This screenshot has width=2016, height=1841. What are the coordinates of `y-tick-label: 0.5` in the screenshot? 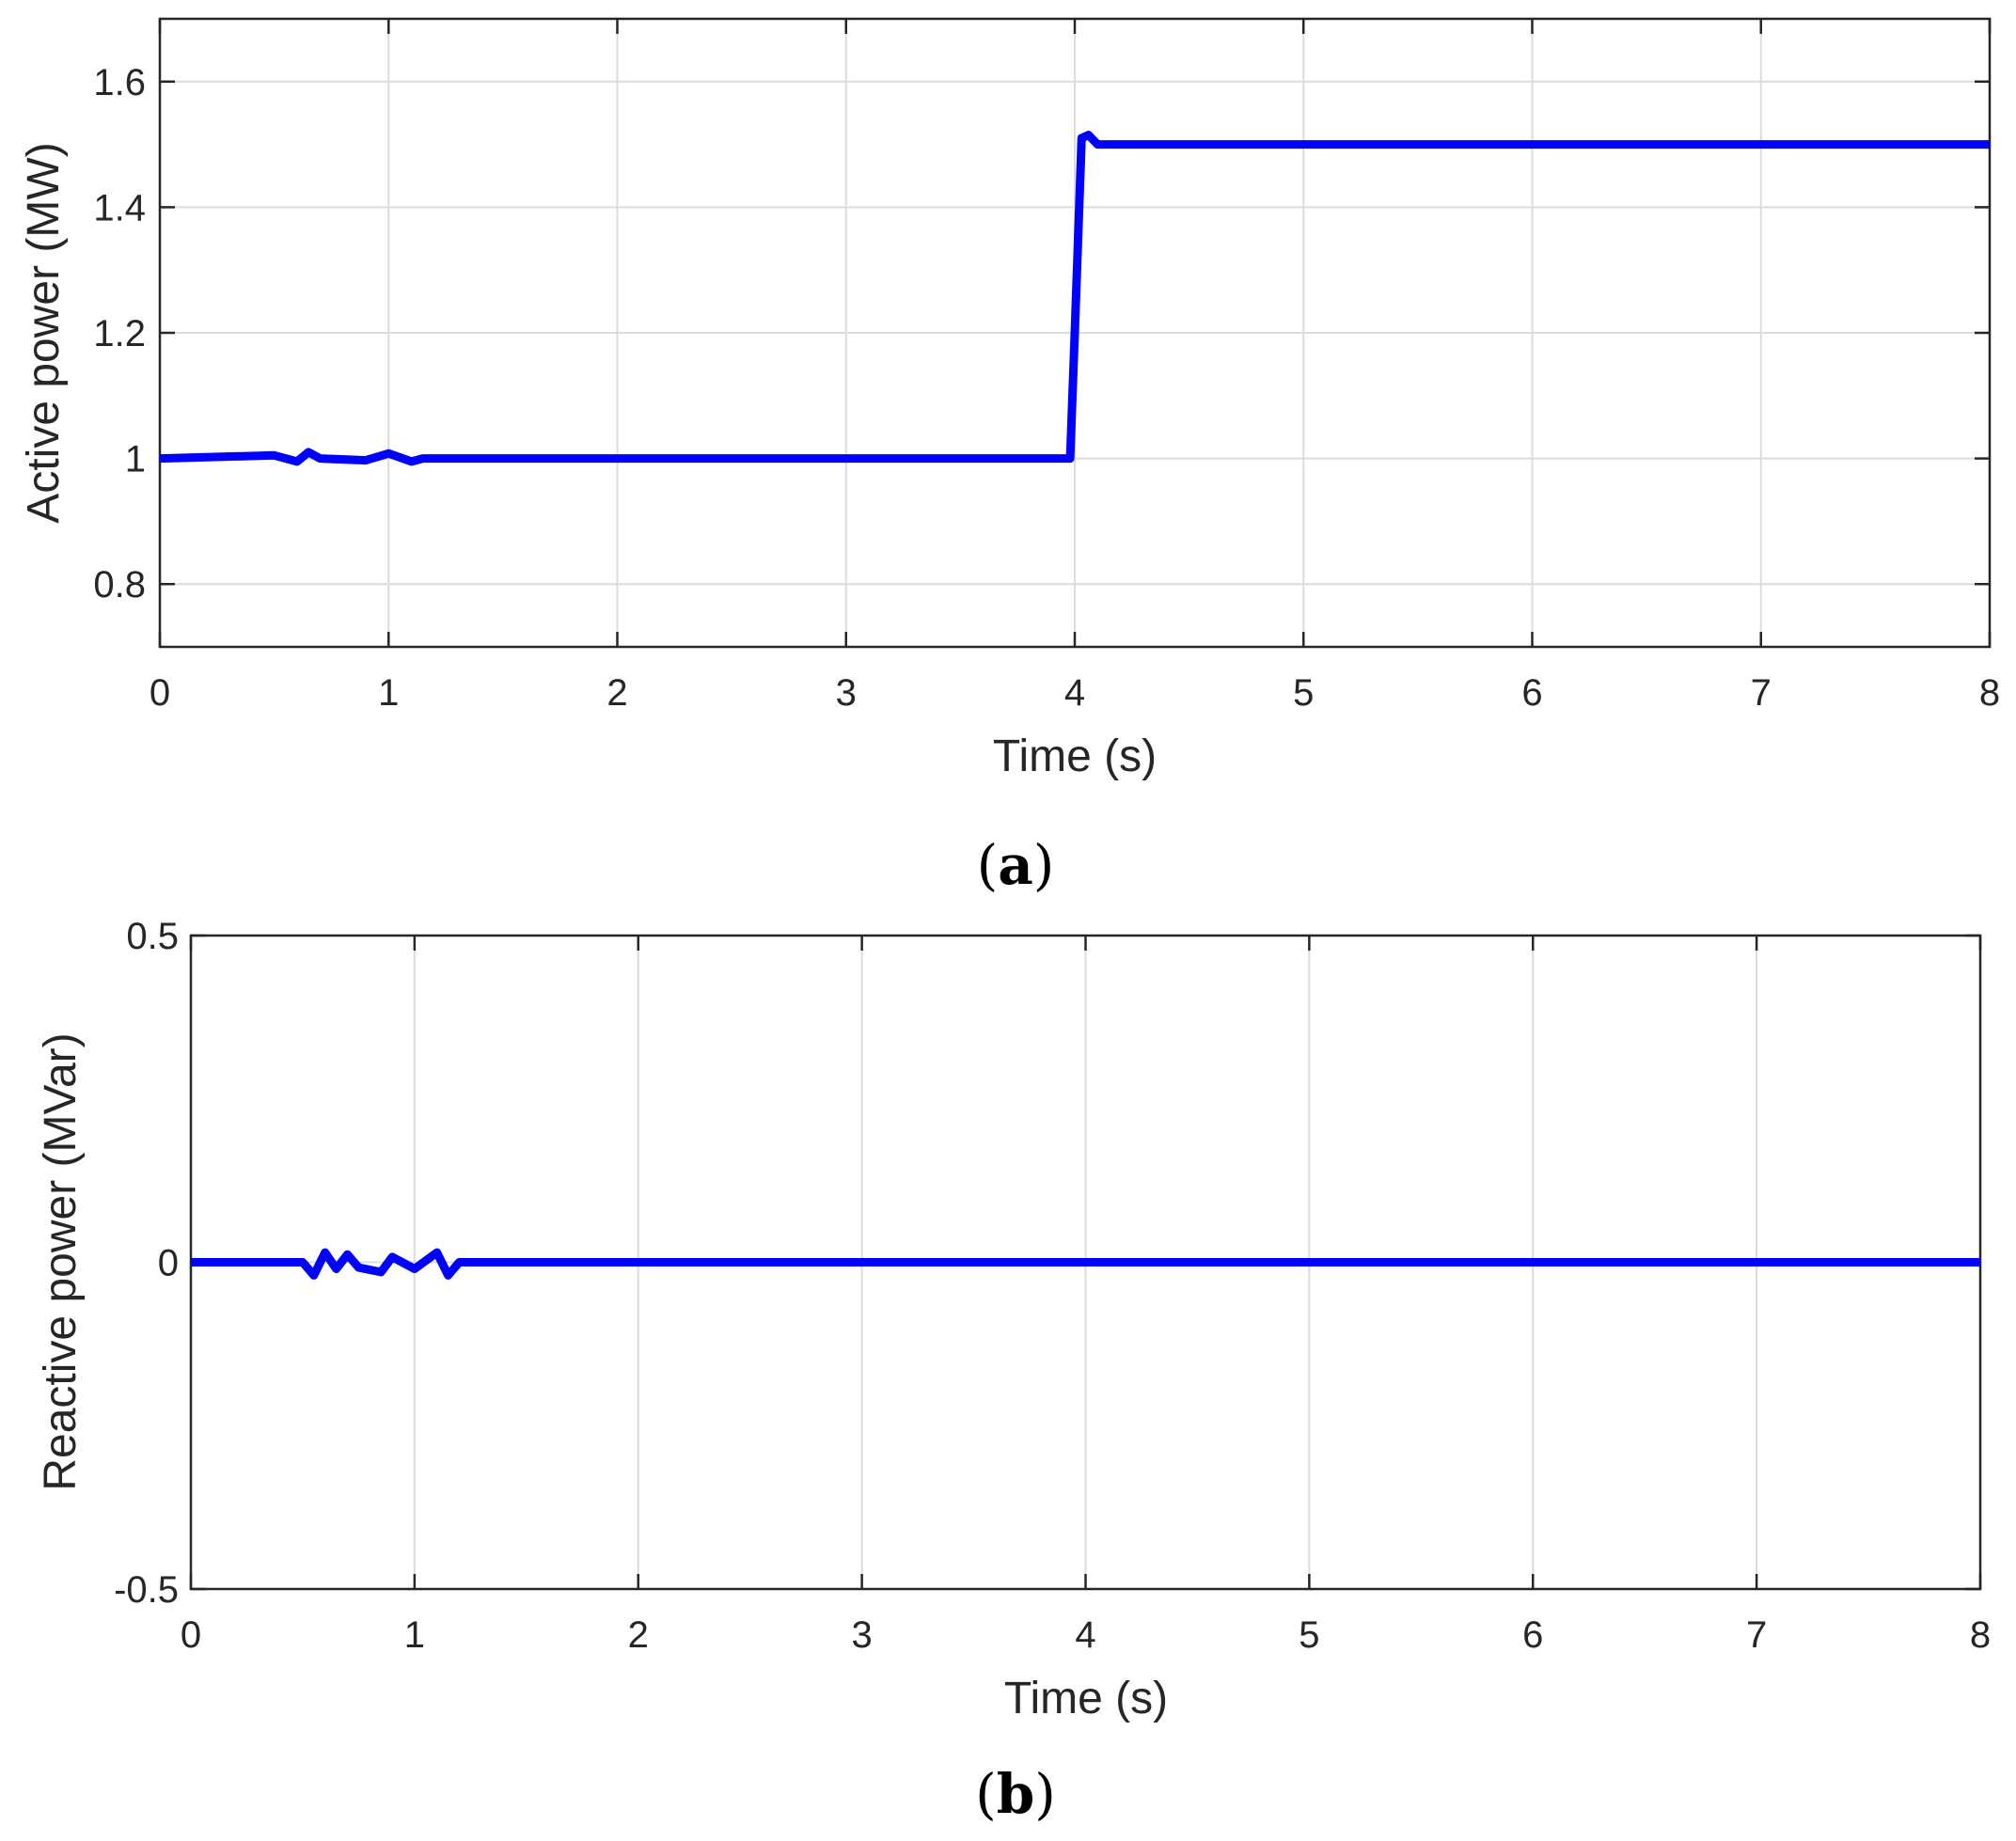 It's located at (152, 937).